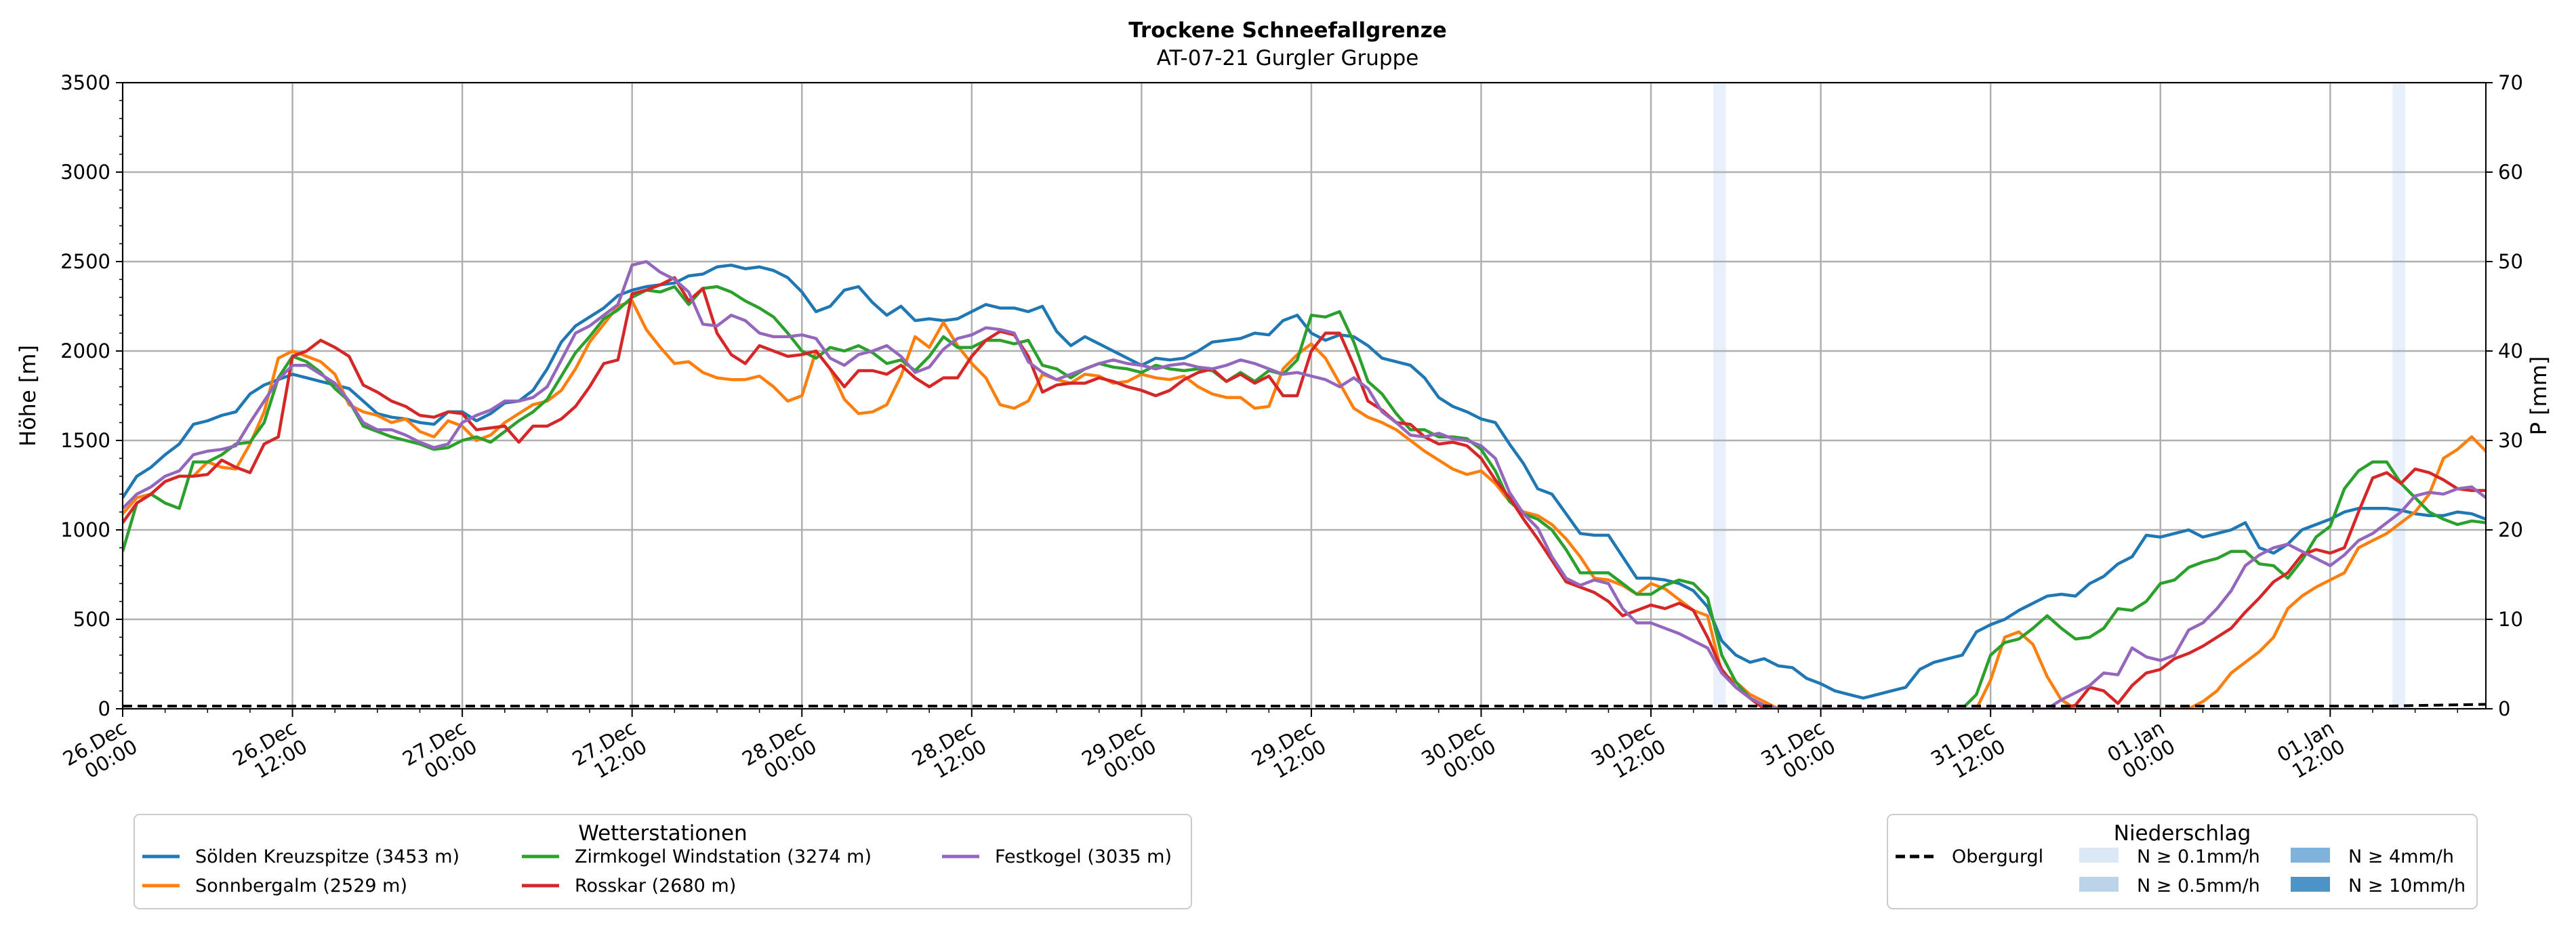 Image resolution: width=2576 pixels, height=929 pixels. I want to click on stations-legend-box, so click(663, 862).